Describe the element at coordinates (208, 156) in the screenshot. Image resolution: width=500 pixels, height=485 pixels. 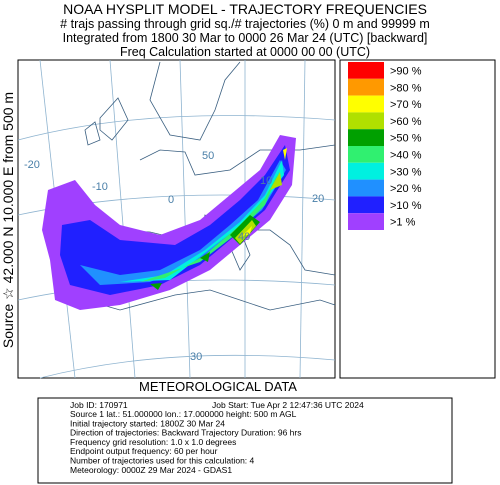
I see `grid-label: 50` at that location.